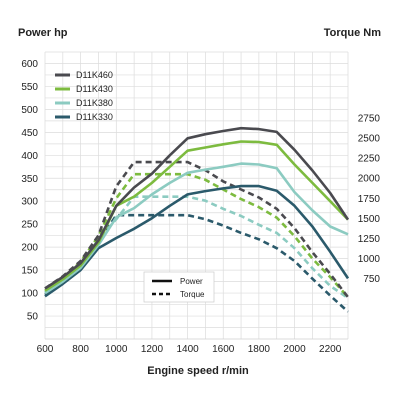 The width and height of the screenshot is (400, 400). I want to click on x-tick-label: 1200, so click(152, 349).